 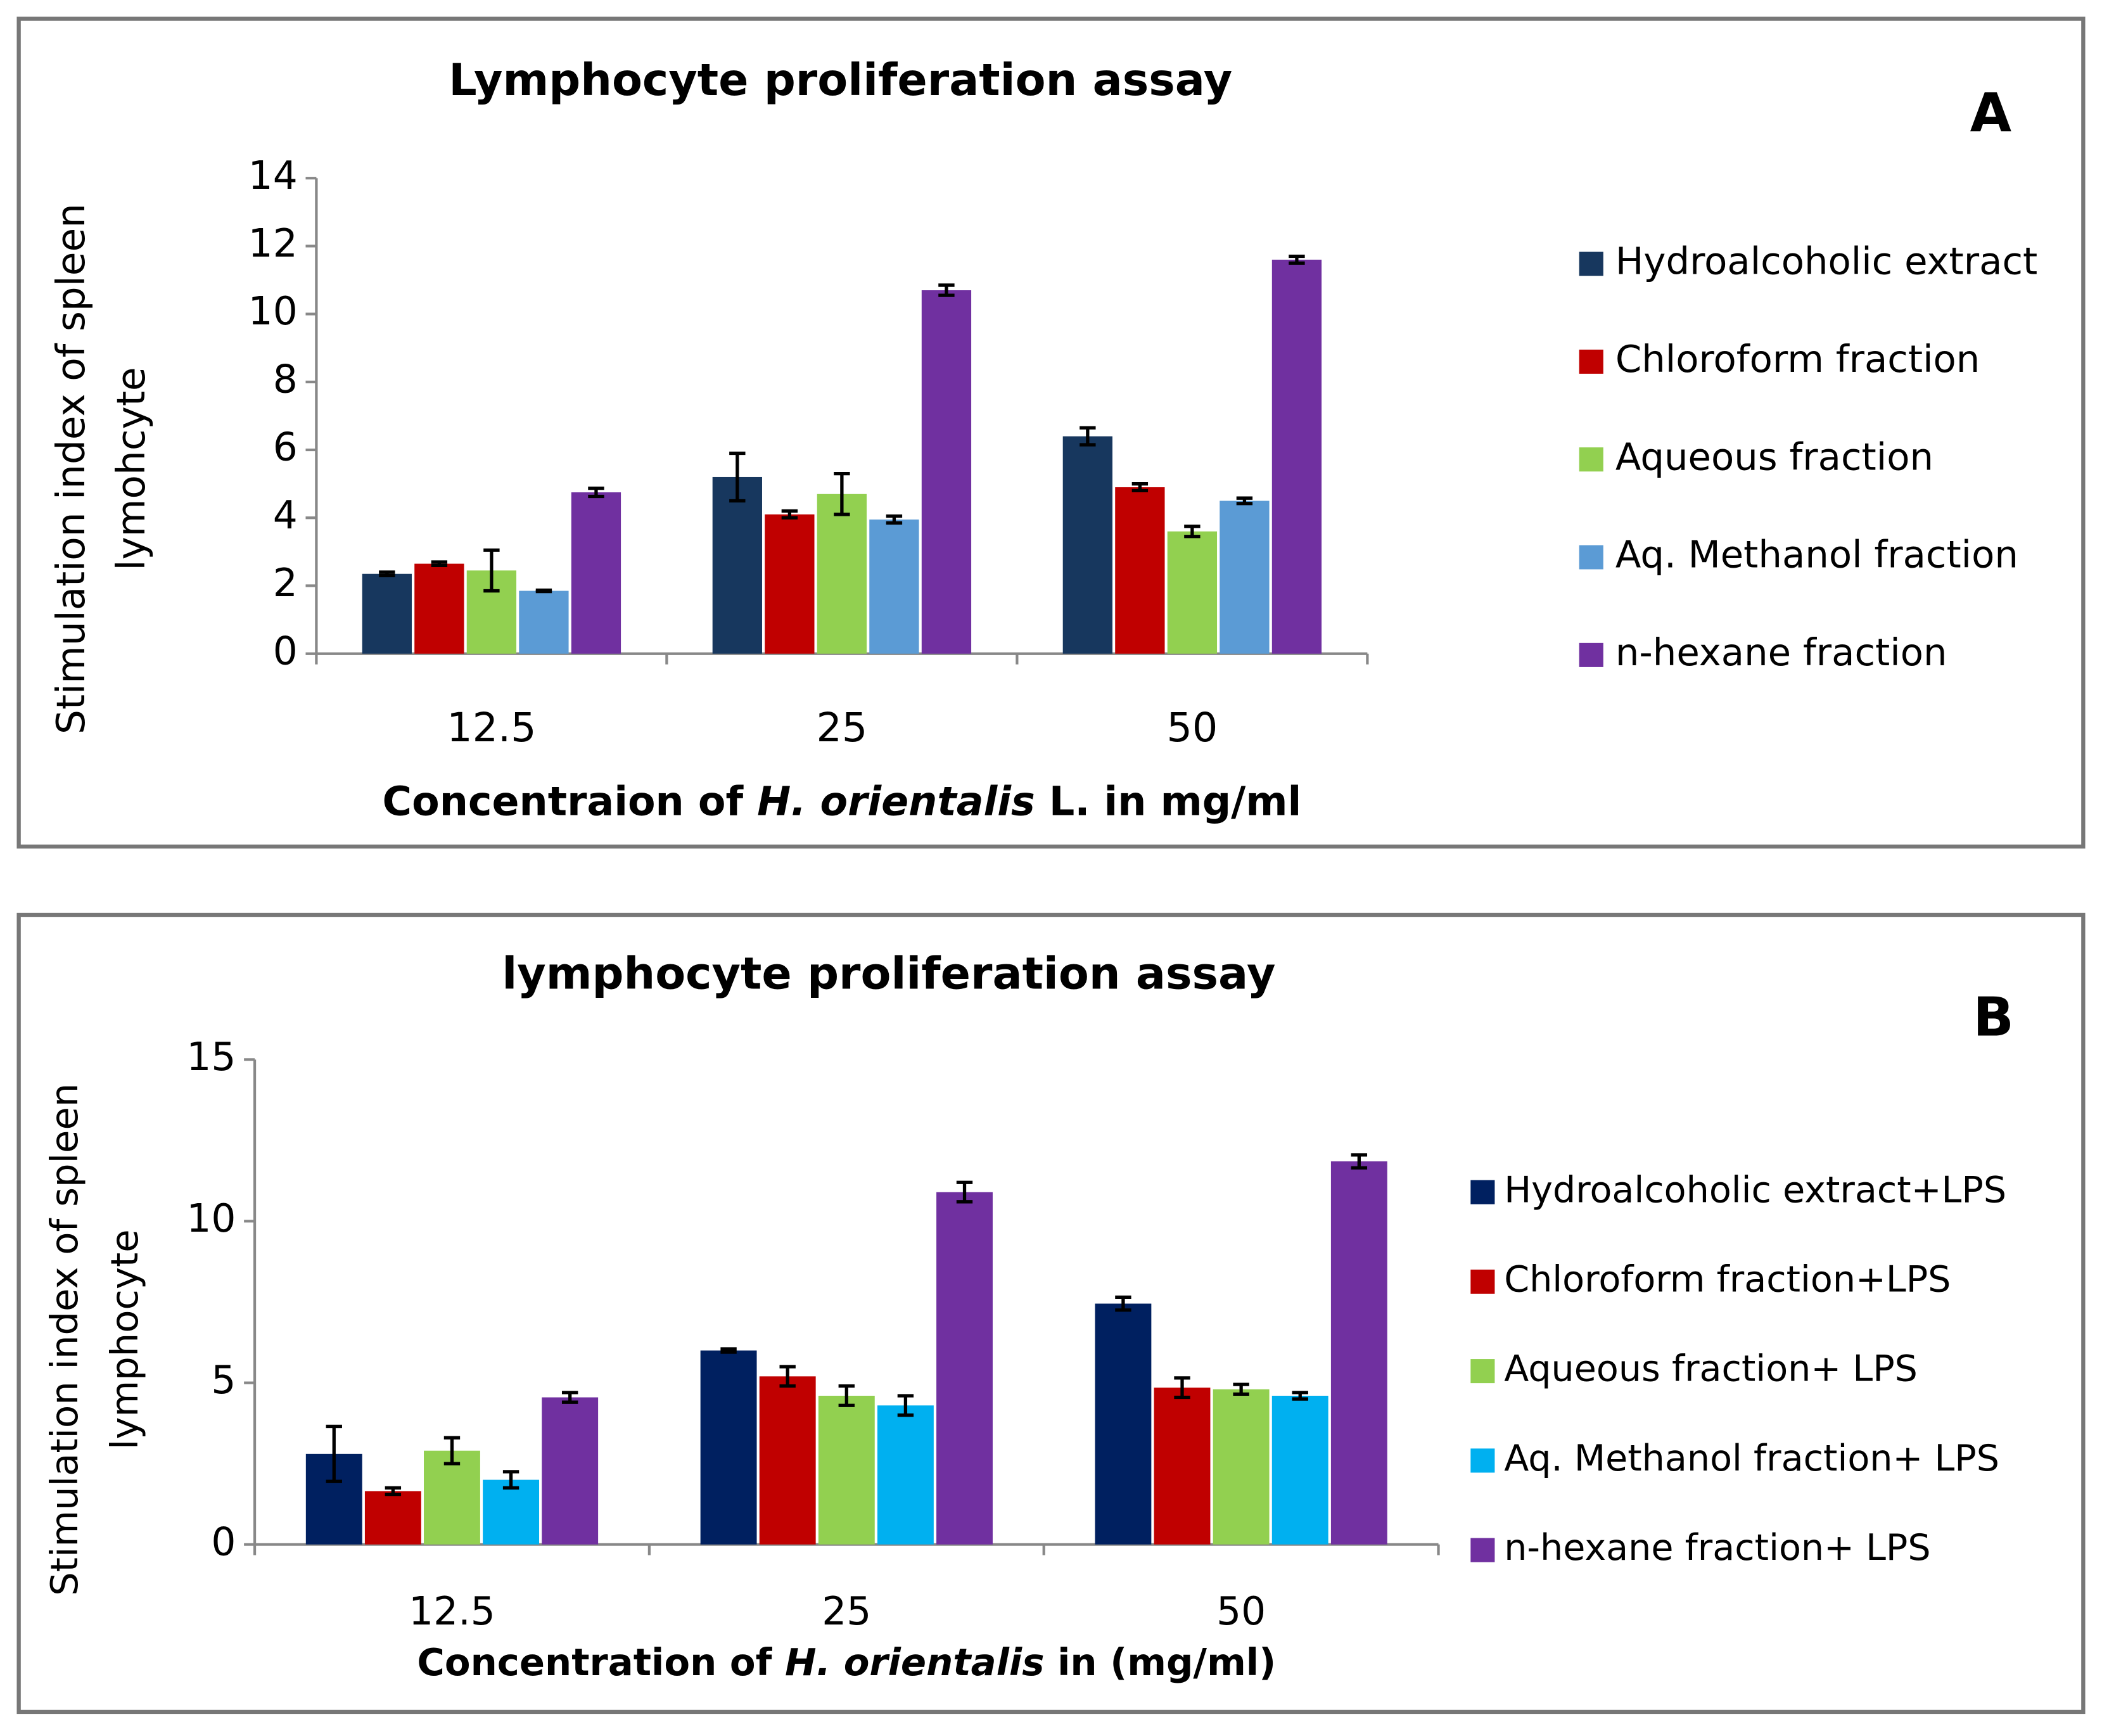 What do you see at coordinates (601, 1662) in the screenshot?
I see `x-axis-label-part: Concentration of` at bounding box center [601, 1662].